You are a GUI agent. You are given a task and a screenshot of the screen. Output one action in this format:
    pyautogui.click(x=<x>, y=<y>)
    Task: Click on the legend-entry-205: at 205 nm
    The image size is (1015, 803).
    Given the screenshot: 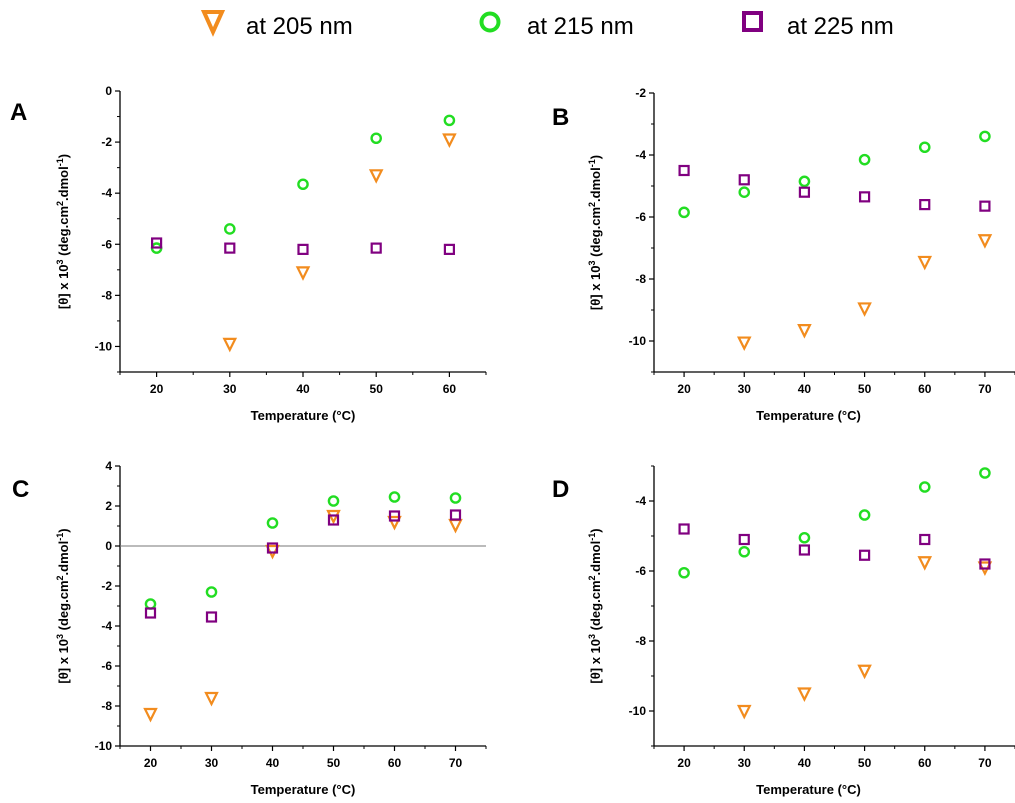 What is the action you would take?
    pyautogui.click(x=276, y=25)
    